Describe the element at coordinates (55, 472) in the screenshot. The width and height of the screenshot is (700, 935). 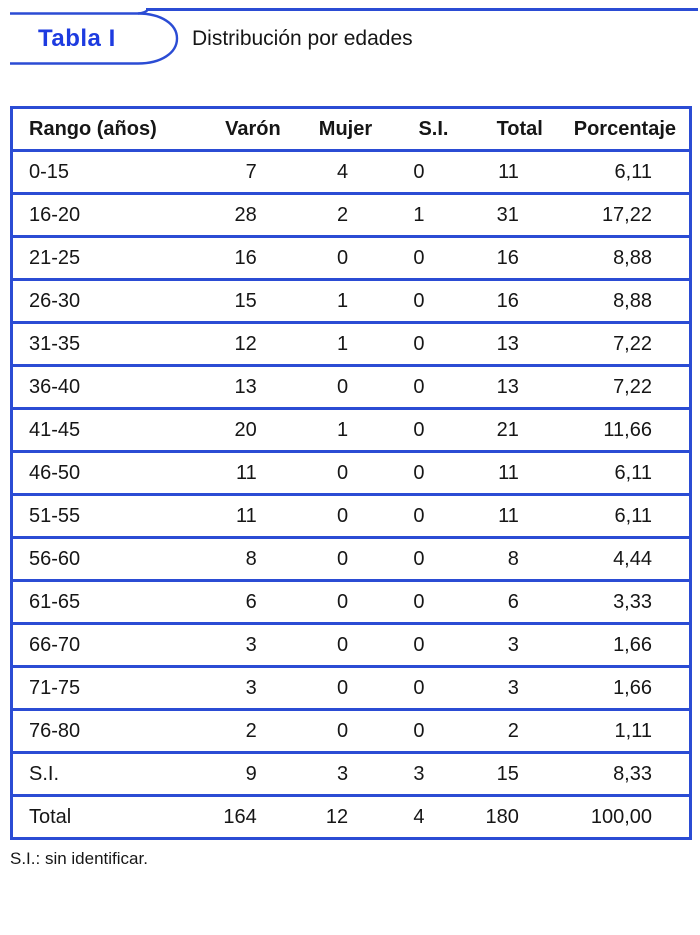
I see `row-label-cell: 46-50` at that location.